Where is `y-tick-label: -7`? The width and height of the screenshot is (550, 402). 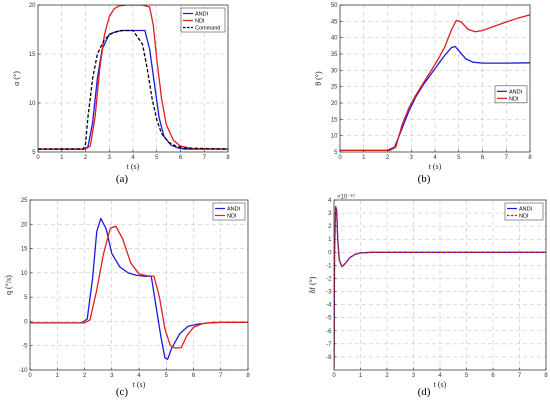 y-tick-label: -7 is located at coordinates (329, 345).